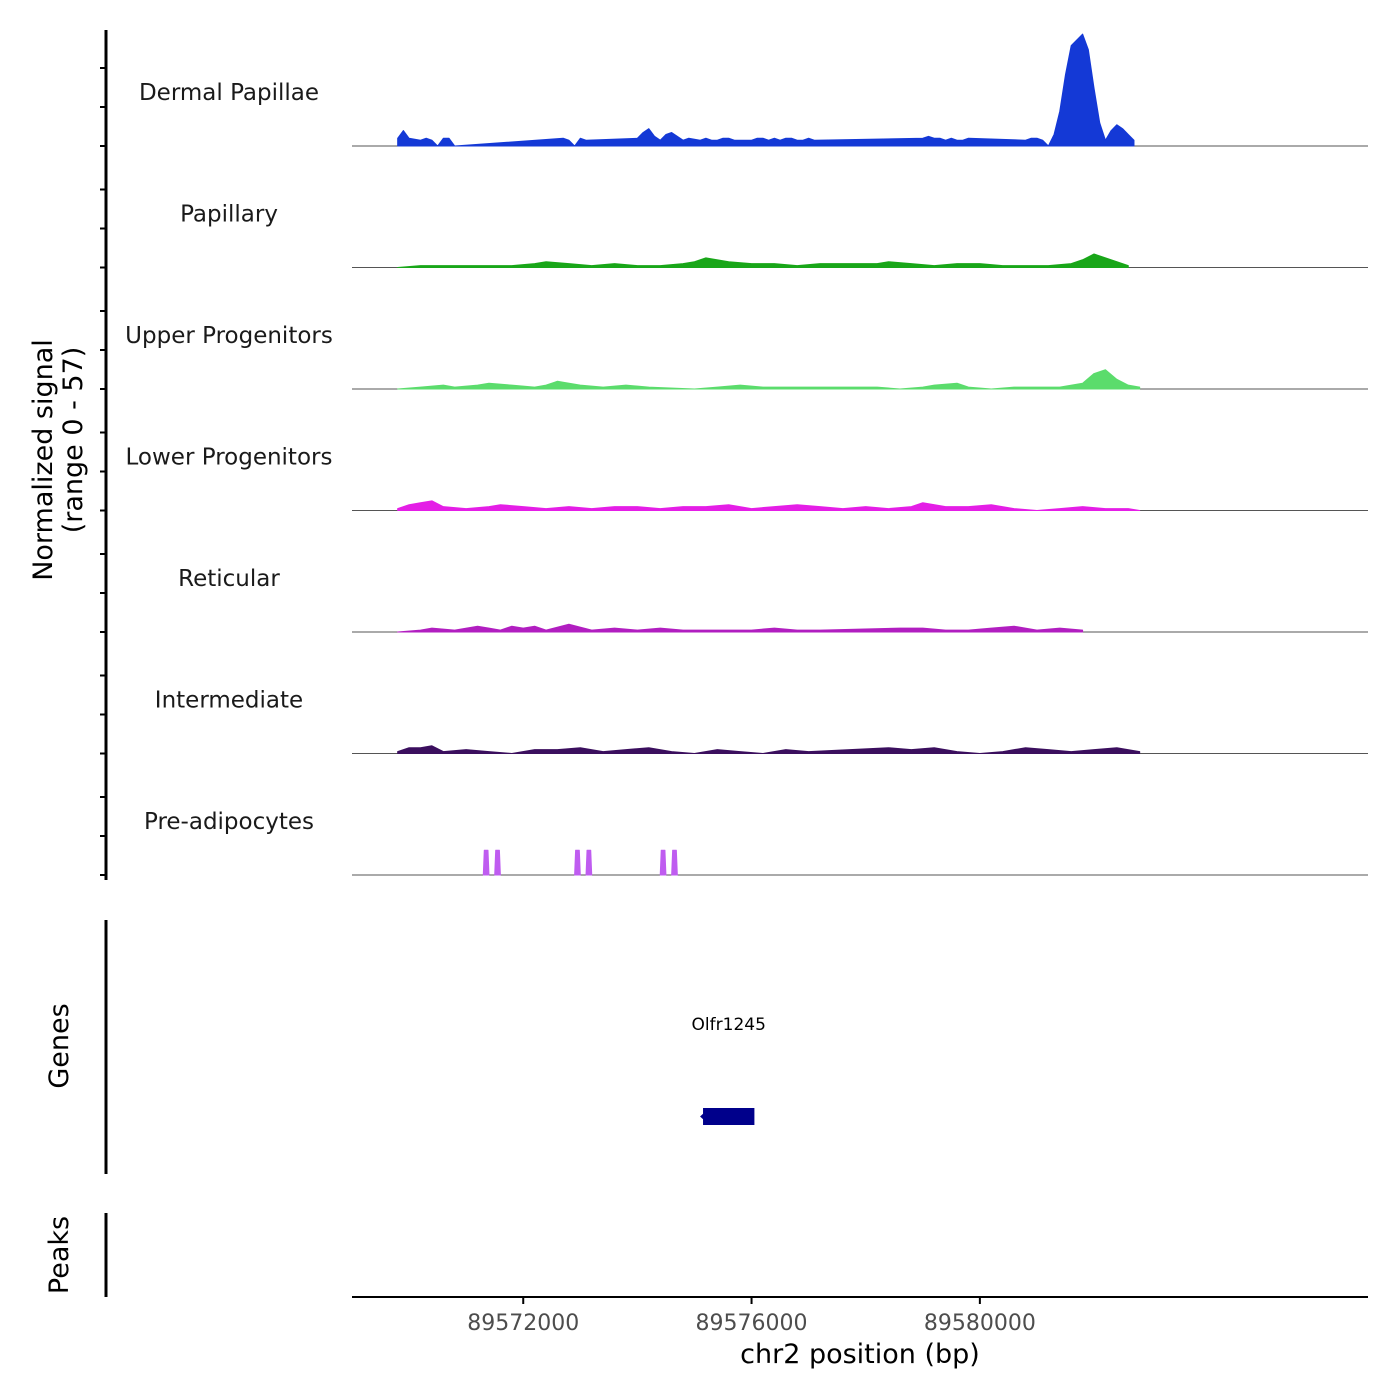  I want to click on track-reticular: Reticular, so click(773, 599).